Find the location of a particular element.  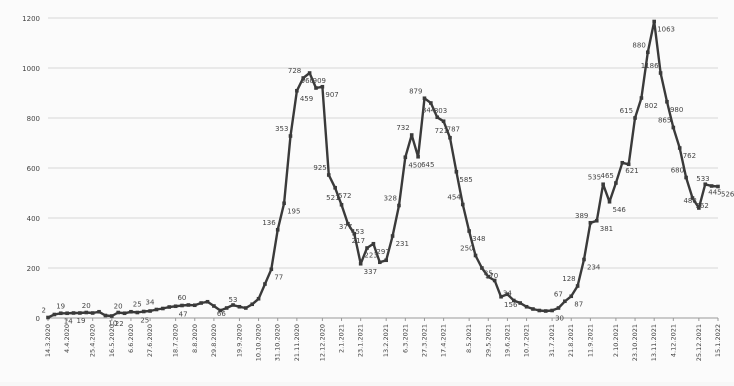

x-tick-label: 15.1.2022 is located at coordinates (718, 340).